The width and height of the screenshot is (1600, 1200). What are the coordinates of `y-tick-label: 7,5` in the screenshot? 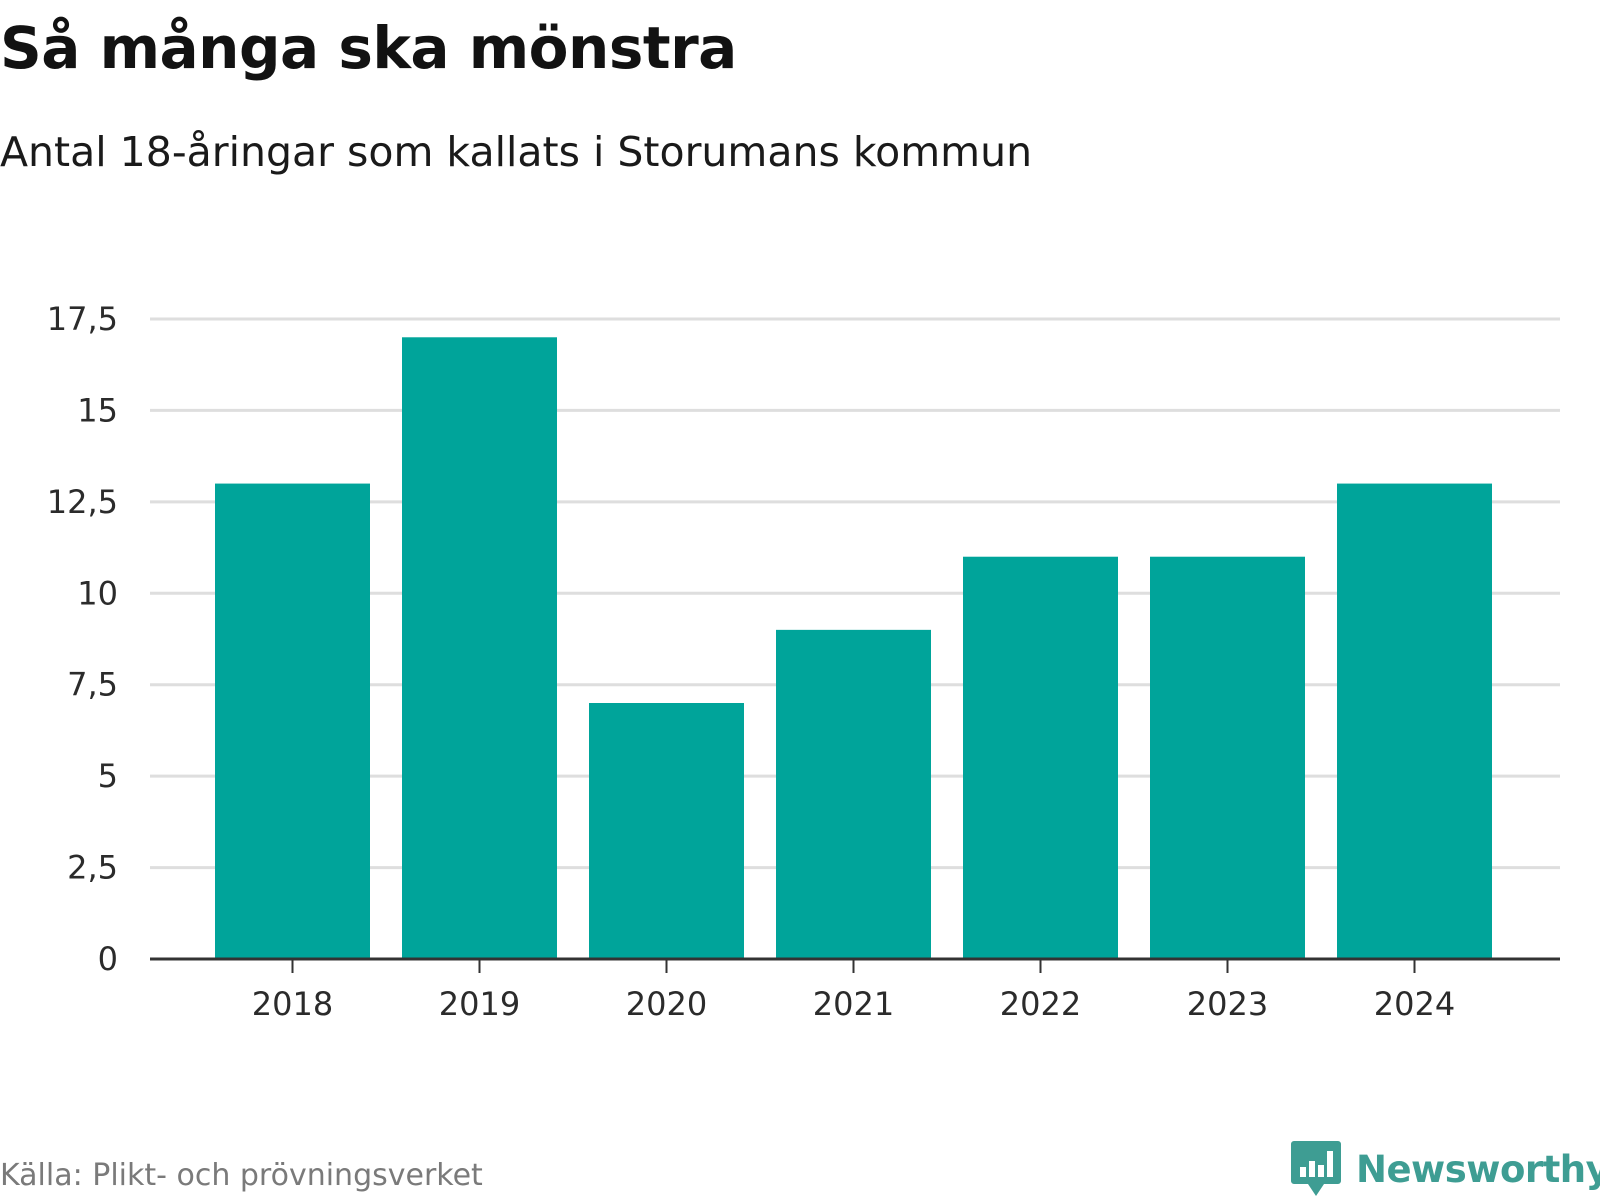 It's located at (92, 685).